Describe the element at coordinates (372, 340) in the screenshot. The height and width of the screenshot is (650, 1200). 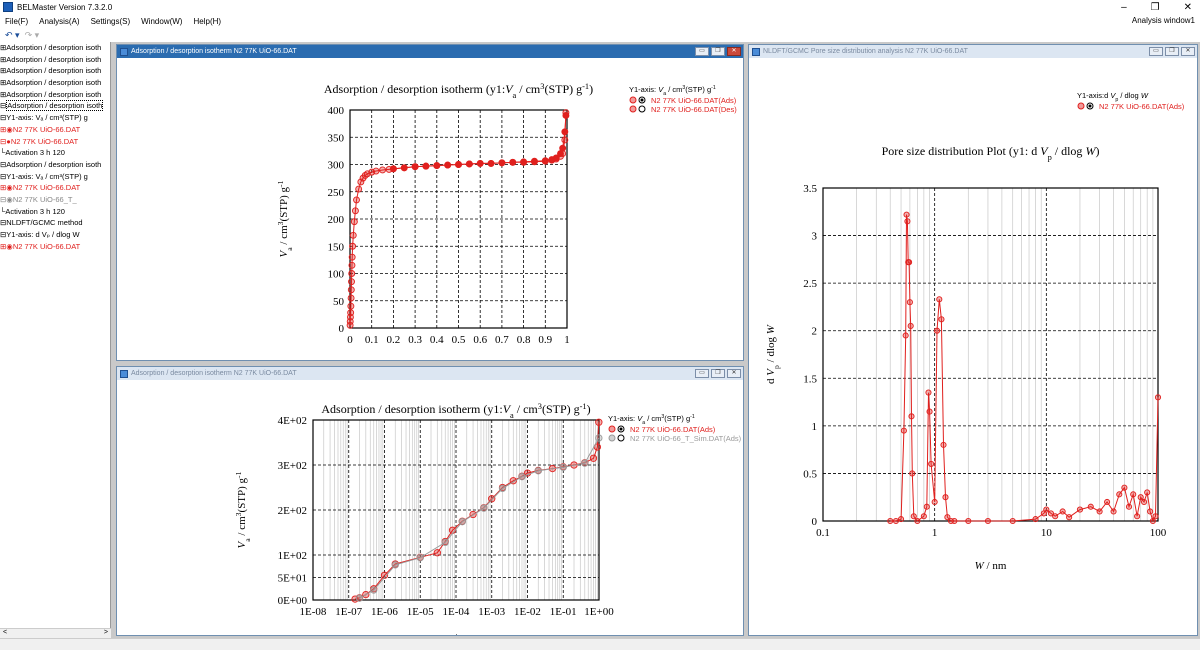
I see `x-tick-label: 0.1` at that location.